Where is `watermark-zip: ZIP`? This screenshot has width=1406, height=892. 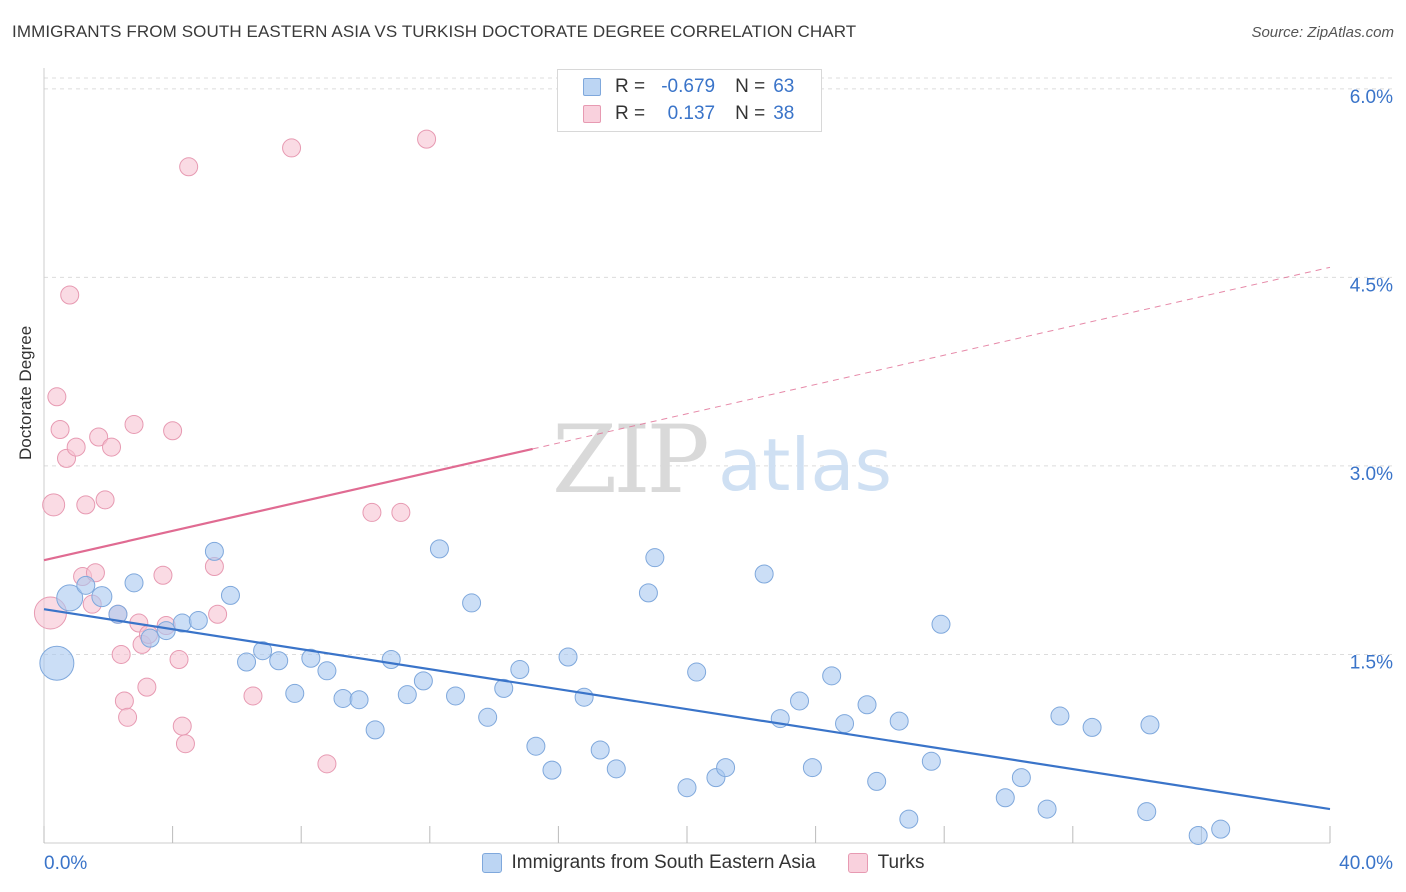 watermark-zip: ZIP is located at coordinates (629, 460).